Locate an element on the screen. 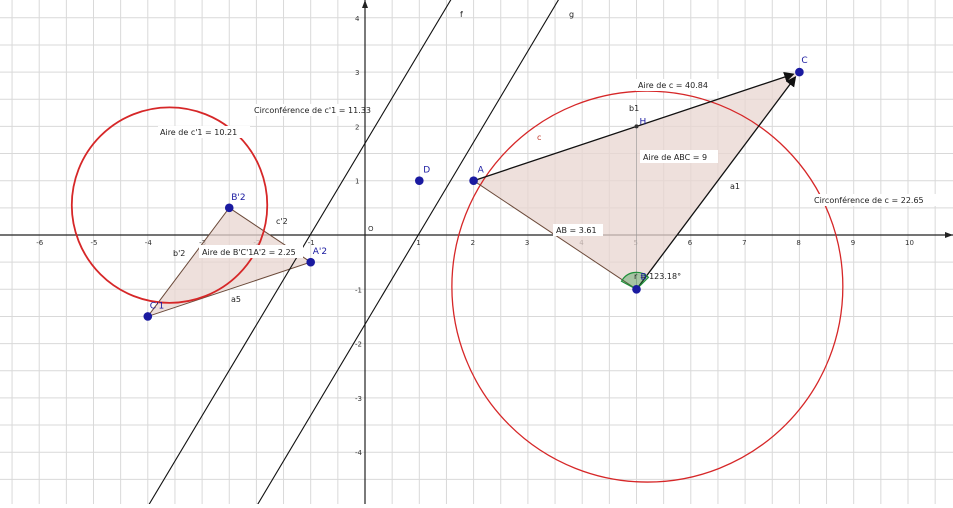  triangle-b2c1a2 is located at coordinates (229, 262).